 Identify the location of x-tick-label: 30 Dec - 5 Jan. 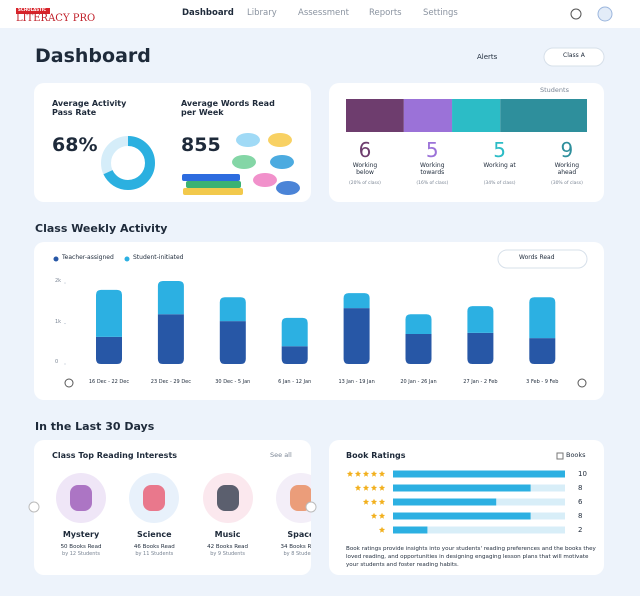
(233, 382).